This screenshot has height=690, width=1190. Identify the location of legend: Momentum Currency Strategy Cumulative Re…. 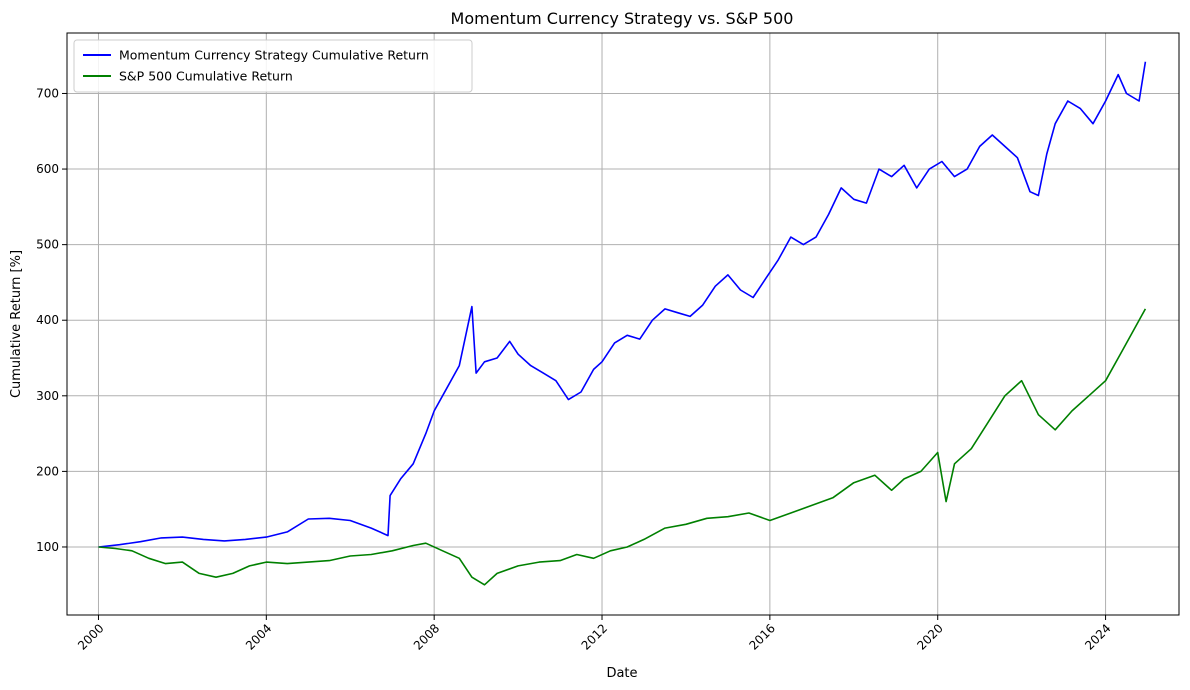
(273, 66).